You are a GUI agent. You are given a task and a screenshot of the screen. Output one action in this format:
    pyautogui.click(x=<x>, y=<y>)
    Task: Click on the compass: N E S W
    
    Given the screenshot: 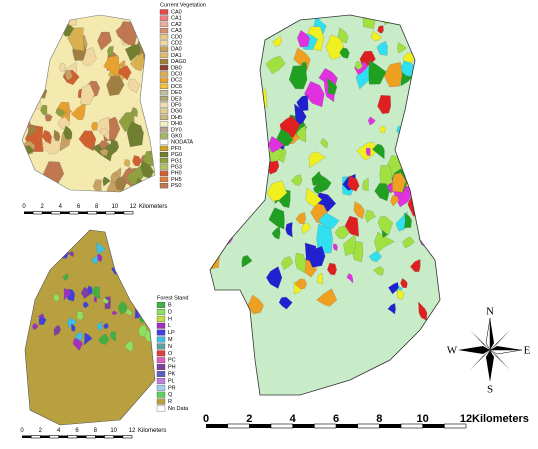 What is the action you would take?
    pyautogui.click(x=489, y=351)
    